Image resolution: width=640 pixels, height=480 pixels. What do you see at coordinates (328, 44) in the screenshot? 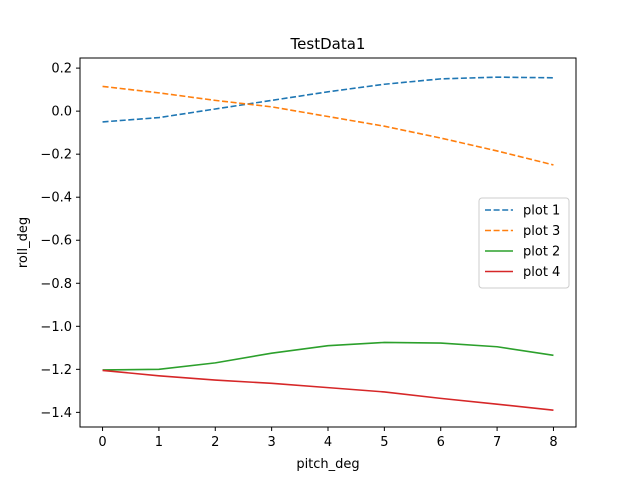
I see `chart-title: TestData1` at bounding box center [328, 44].